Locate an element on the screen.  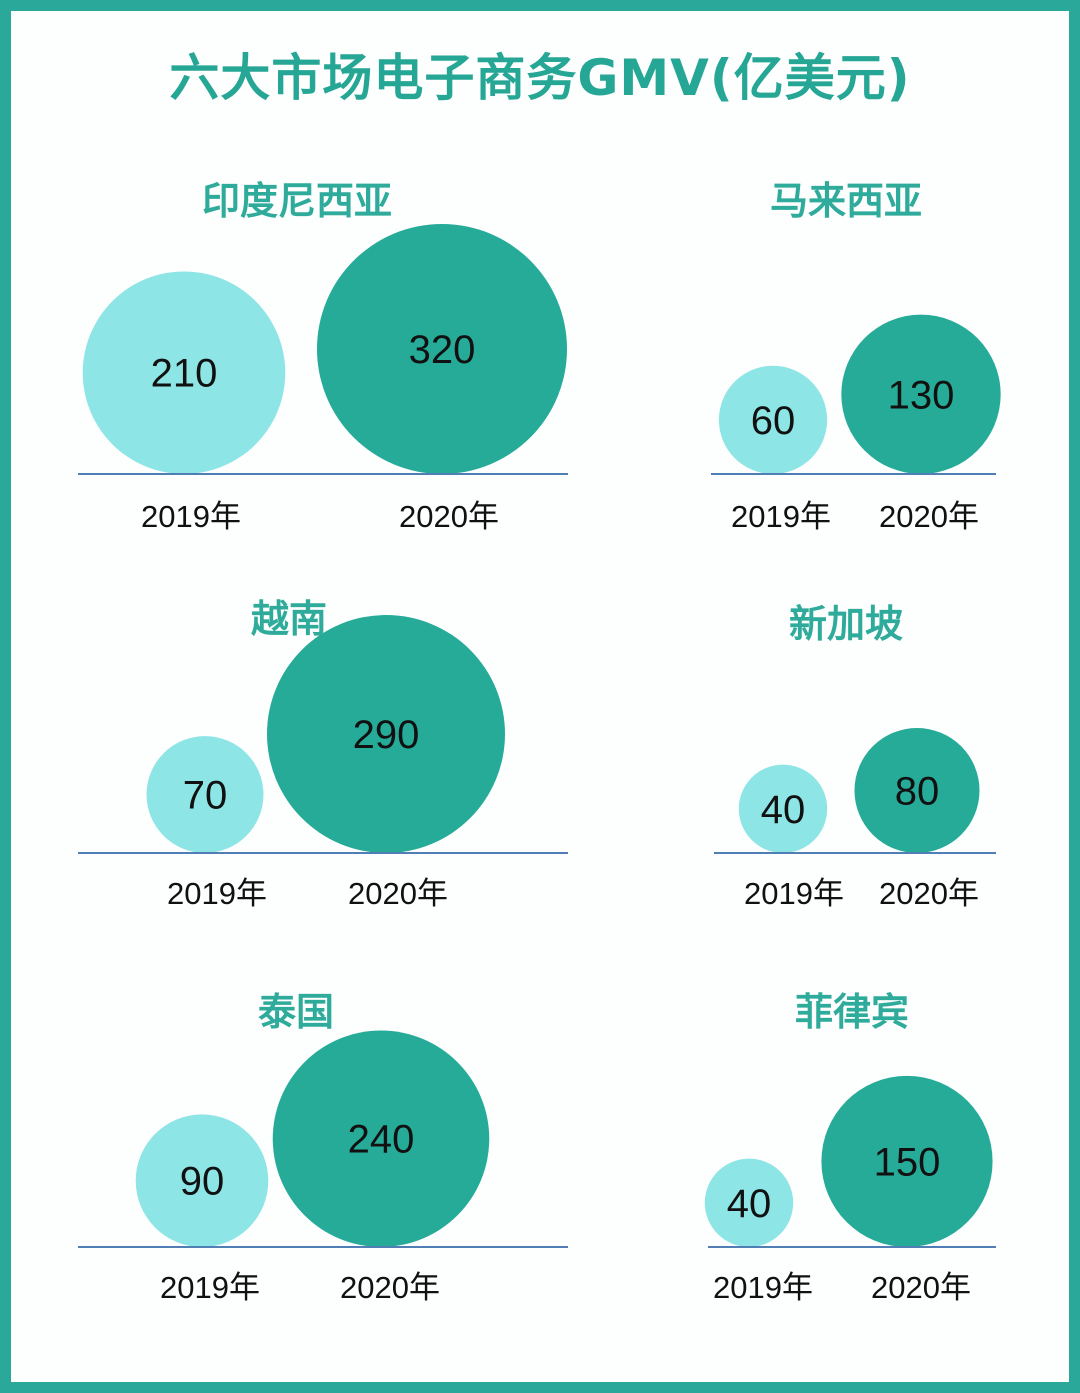
bubble-indonesia-2019 is located at coordinates (184, 372).